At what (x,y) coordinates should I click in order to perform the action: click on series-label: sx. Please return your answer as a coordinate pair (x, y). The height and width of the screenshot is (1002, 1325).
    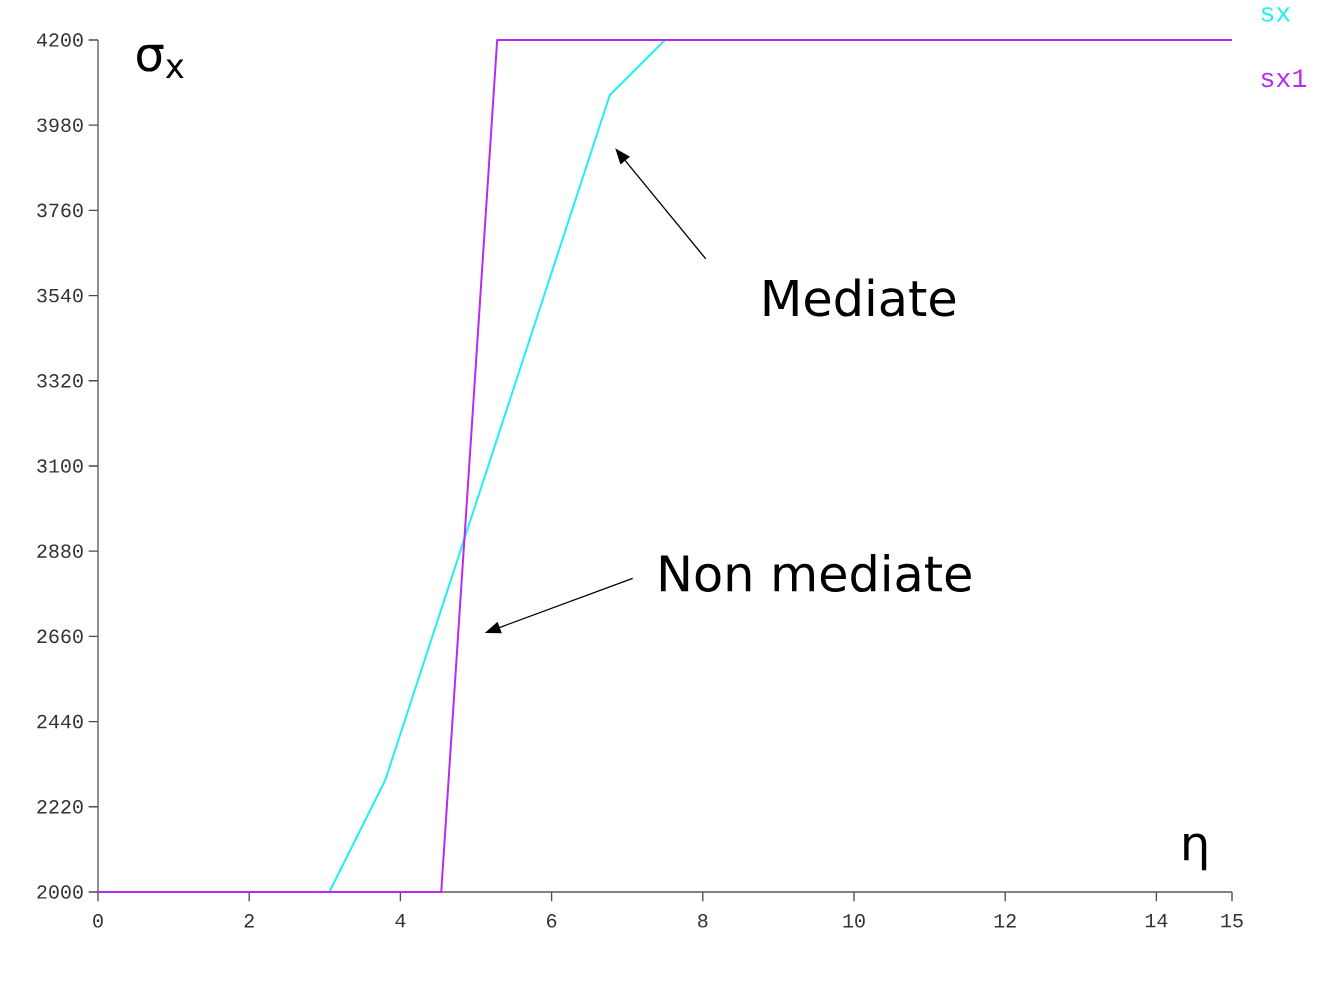
    Looking at the image, I should click on (1276, 14).